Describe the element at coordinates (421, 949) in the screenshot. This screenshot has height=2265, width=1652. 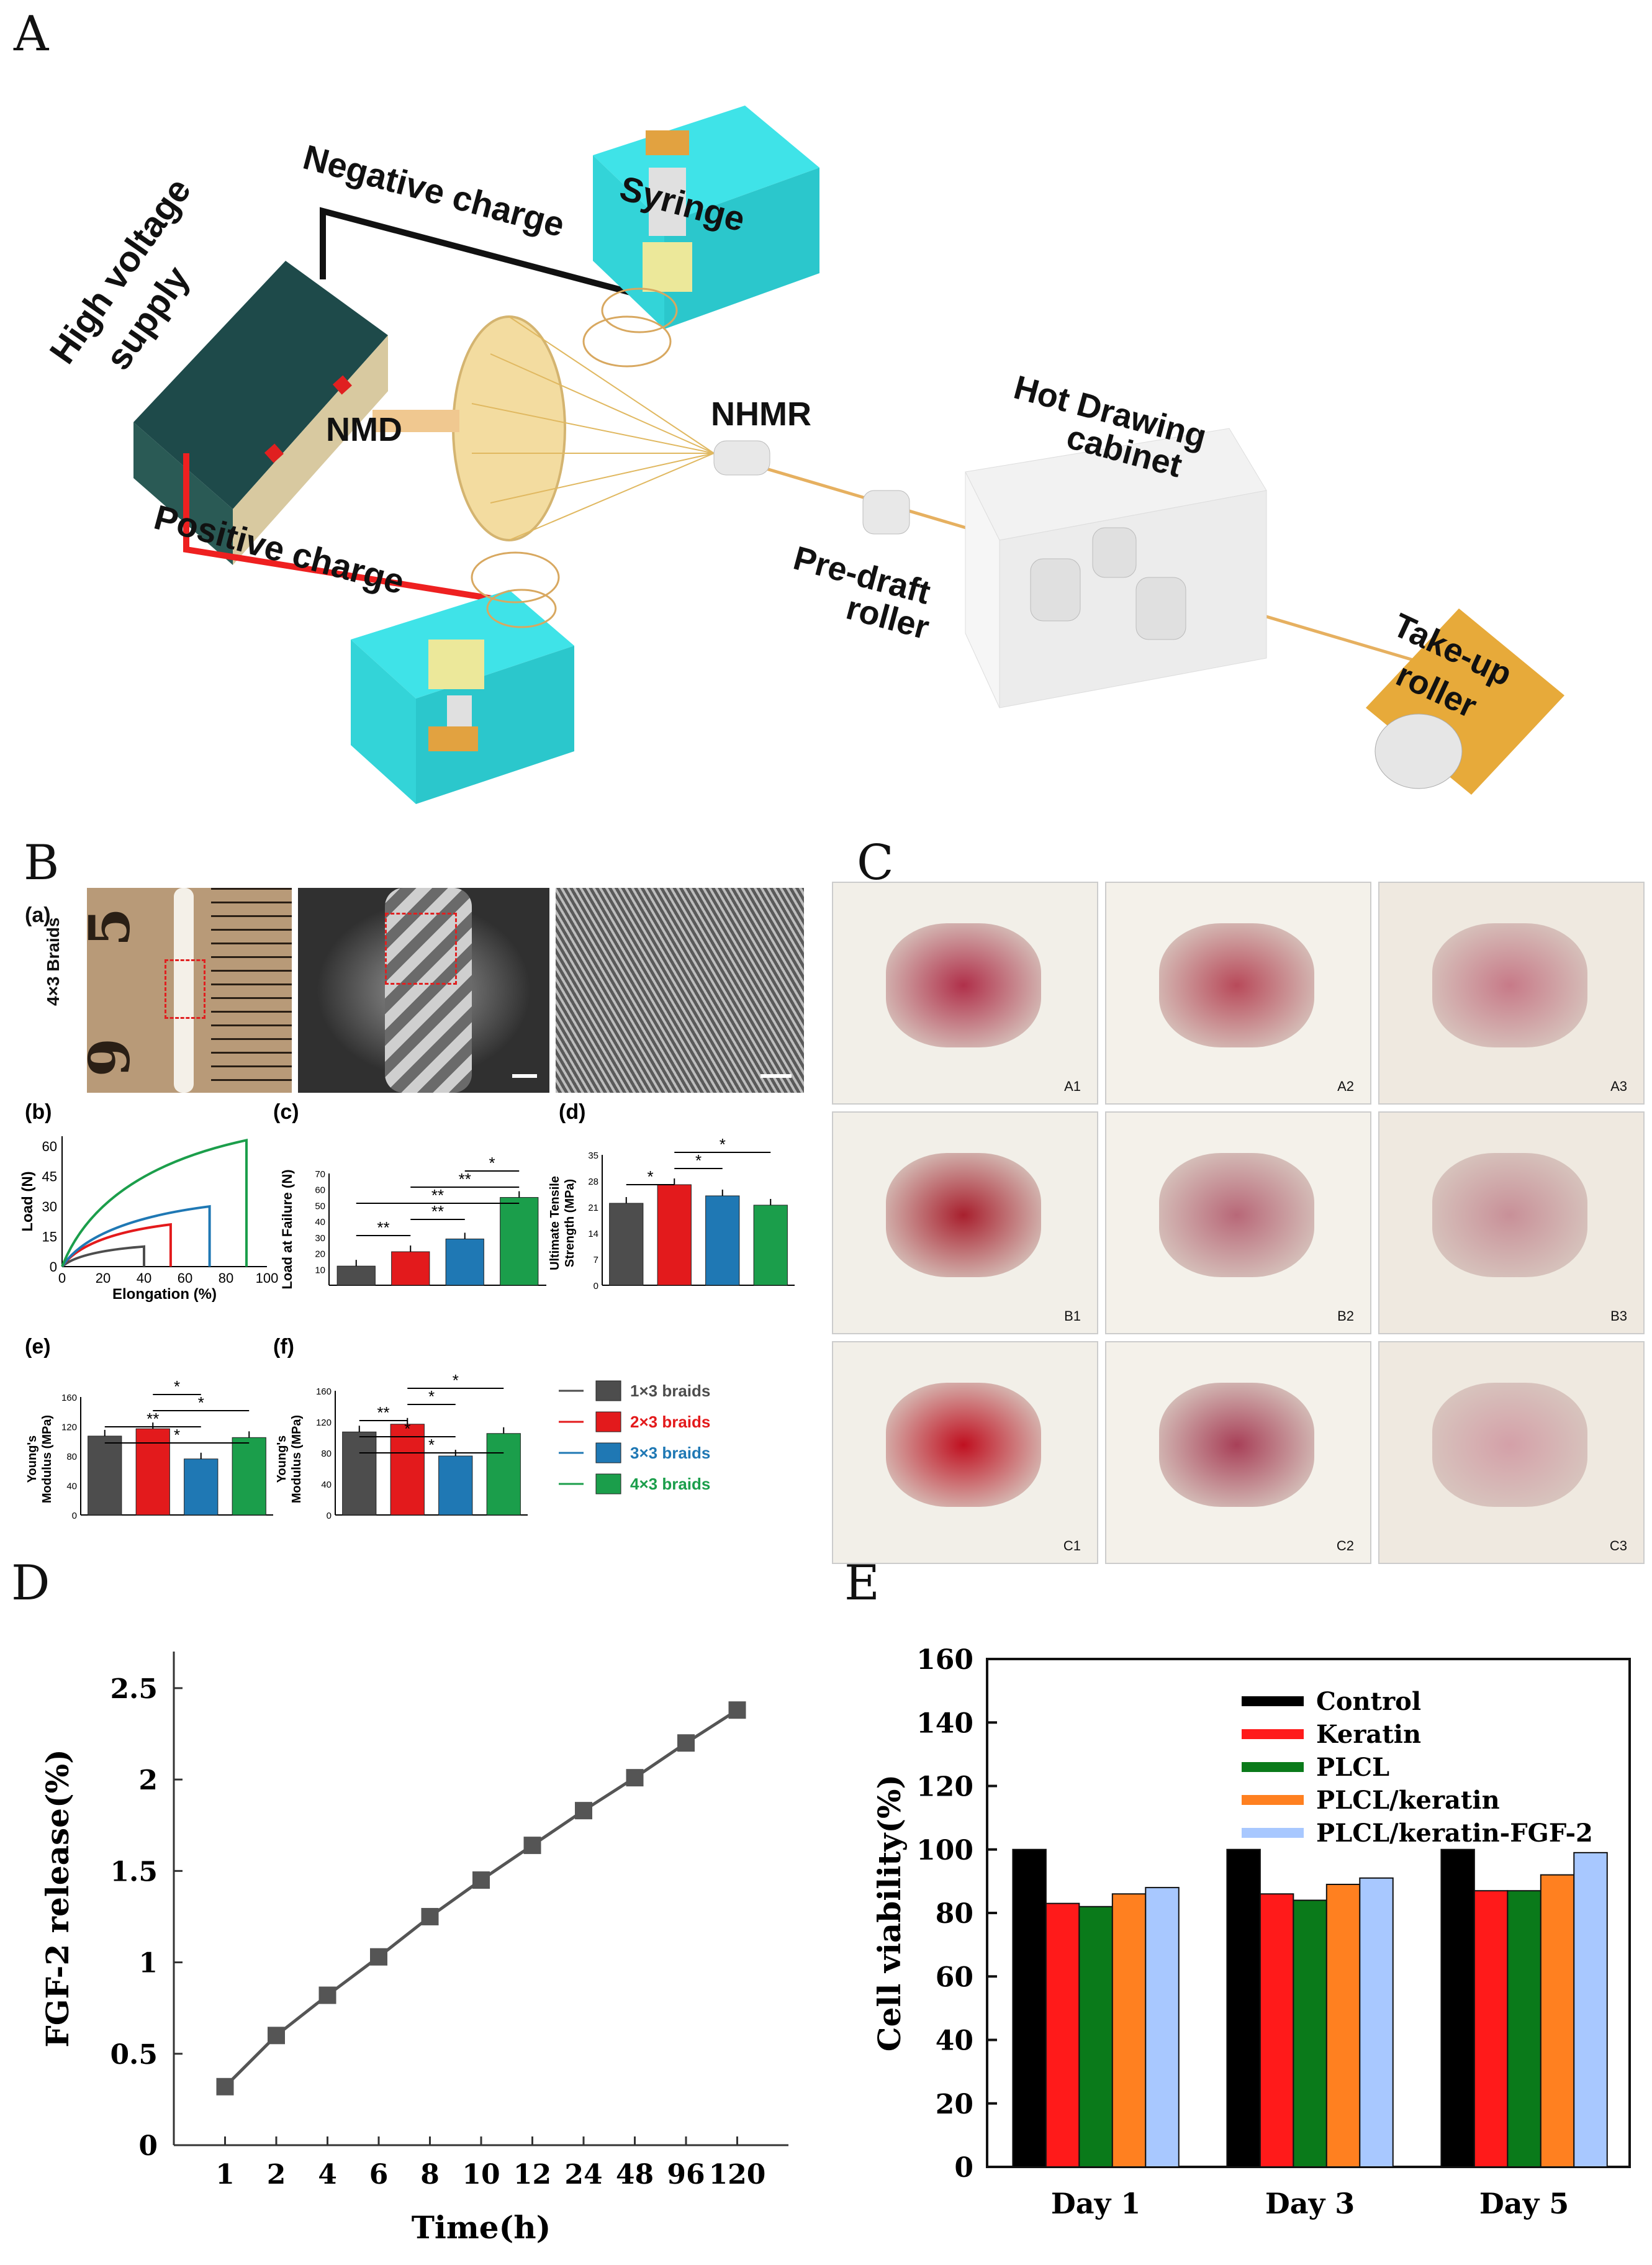
I see `sem-zoom-box` at that location.